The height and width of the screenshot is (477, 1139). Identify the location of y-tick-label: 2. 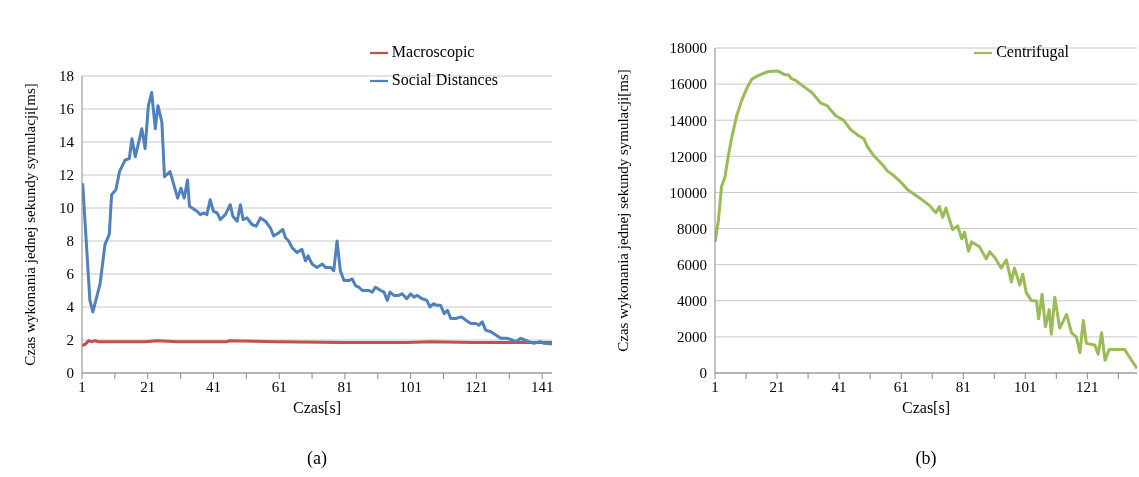
(70, 340).